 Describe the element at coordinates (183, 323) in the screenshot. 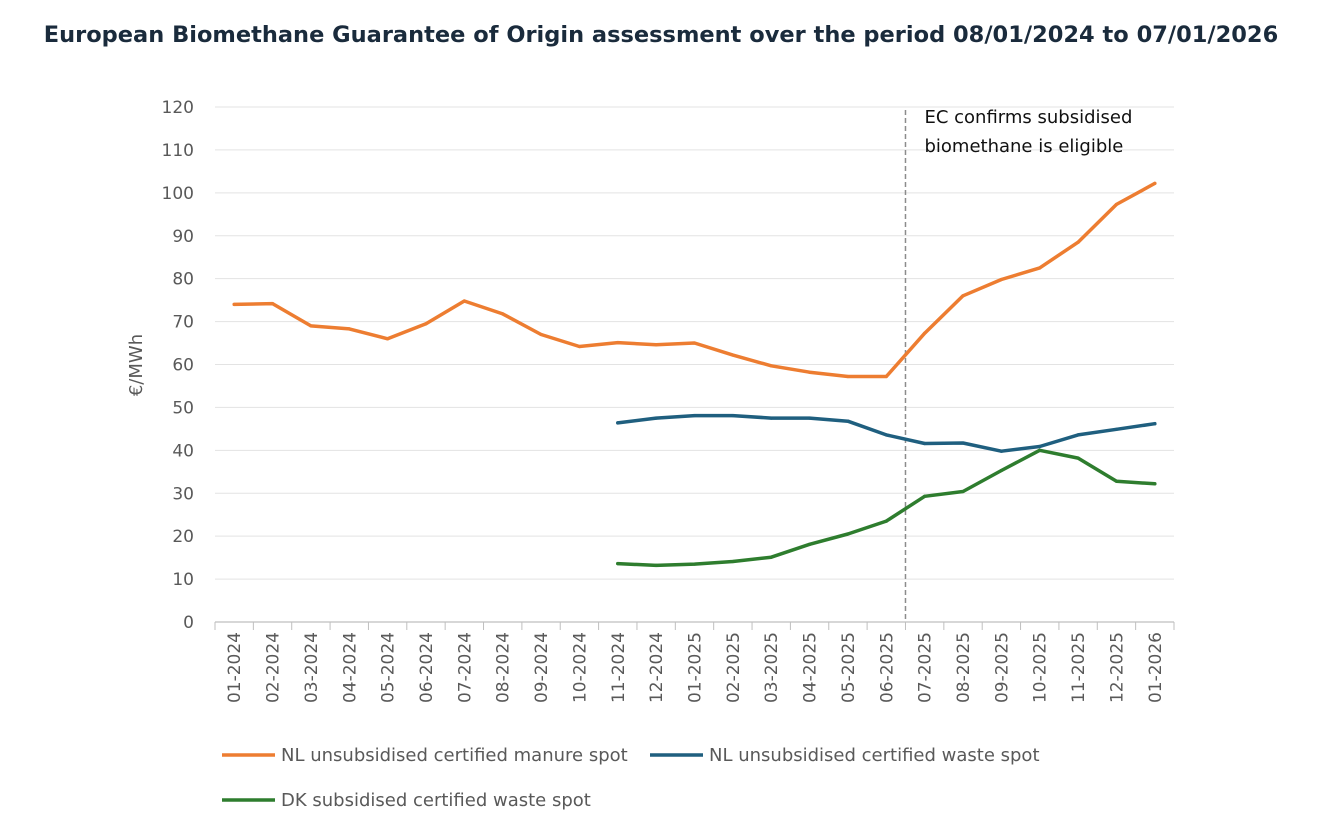

I see `y-tick-label: 70` at that location.